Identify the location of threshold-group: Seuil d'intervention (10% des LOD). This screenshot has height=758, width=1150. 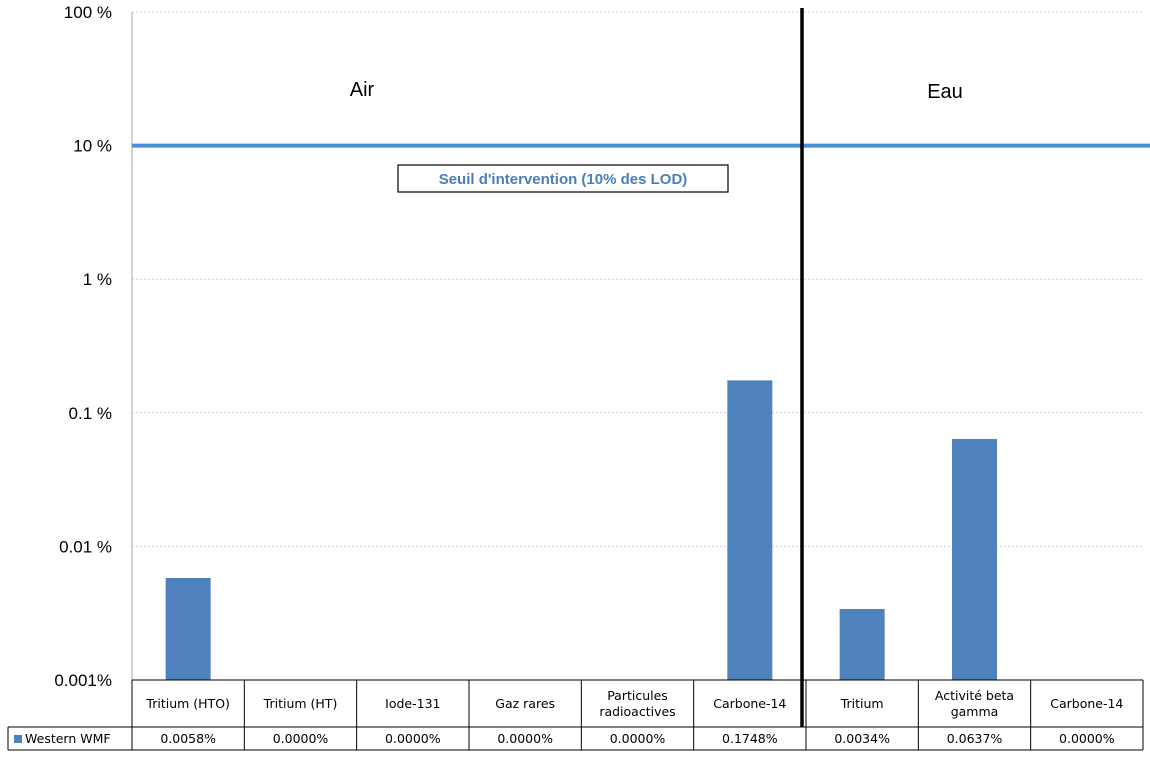
(641, 168).